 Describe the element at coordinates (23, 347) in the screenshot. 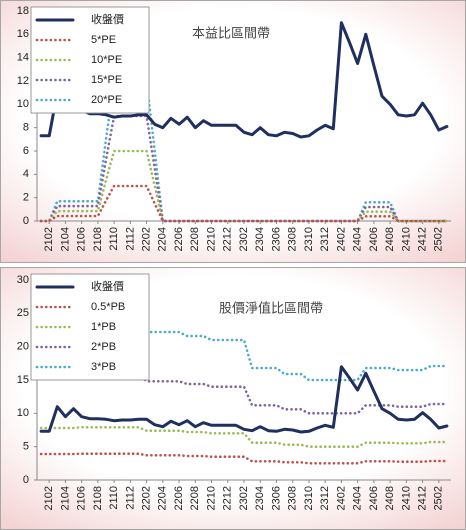

I see `y-tick-label: 20` at that location.